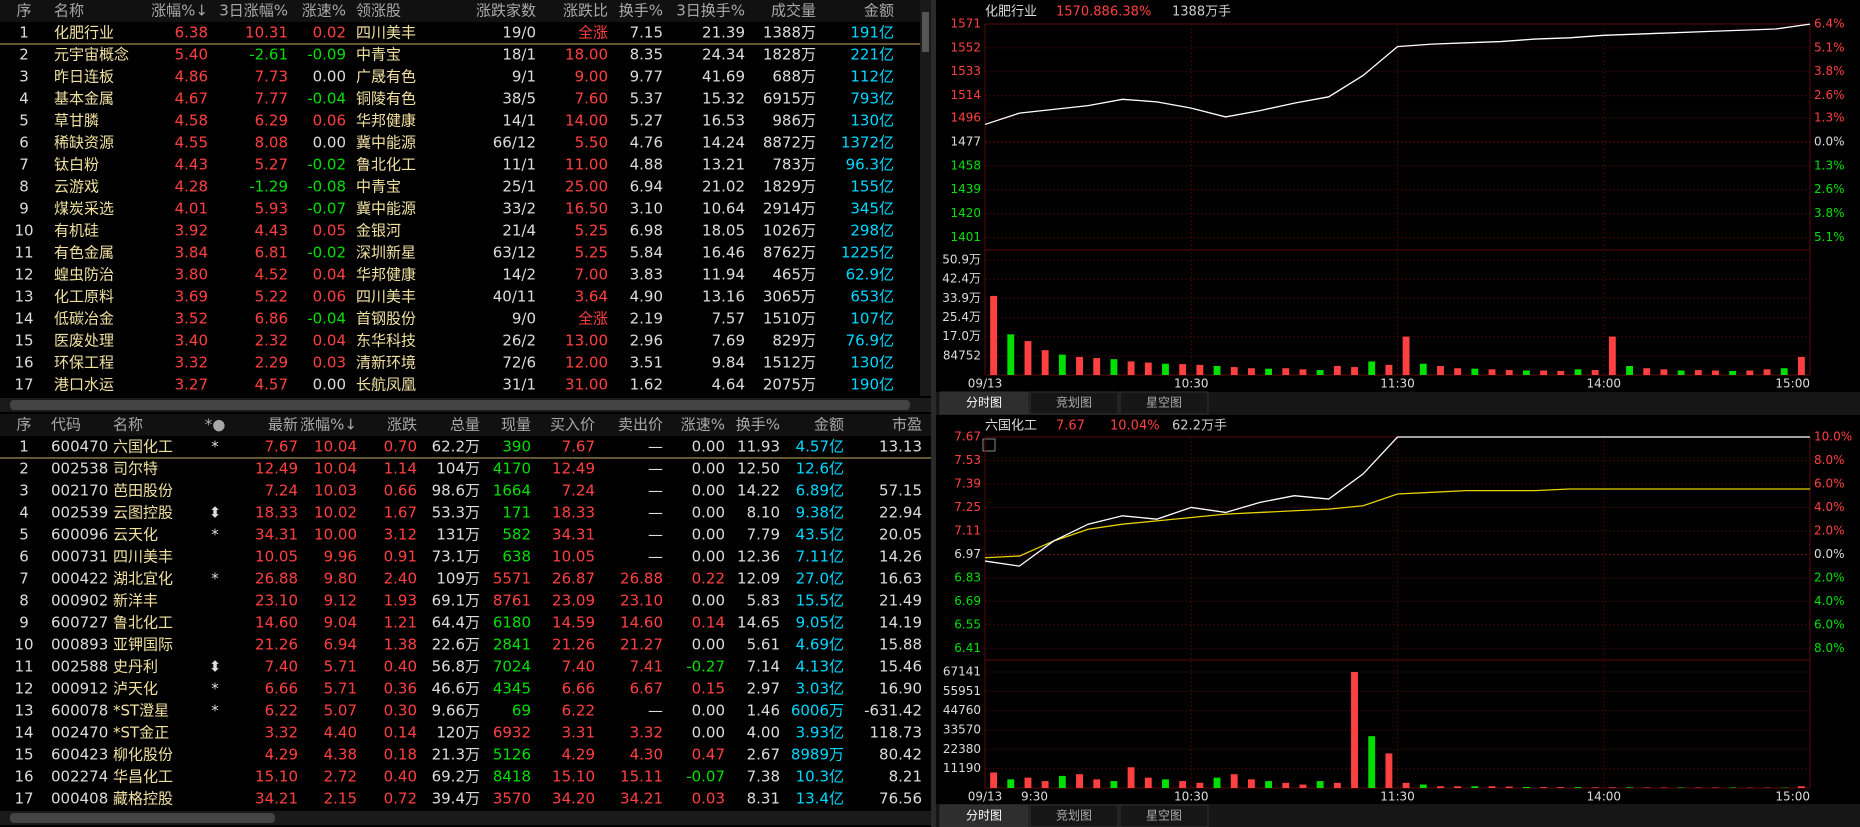 This screenshot has width=1860, height=827. I want to click on table-cell: 4.43, so click(271, 231).